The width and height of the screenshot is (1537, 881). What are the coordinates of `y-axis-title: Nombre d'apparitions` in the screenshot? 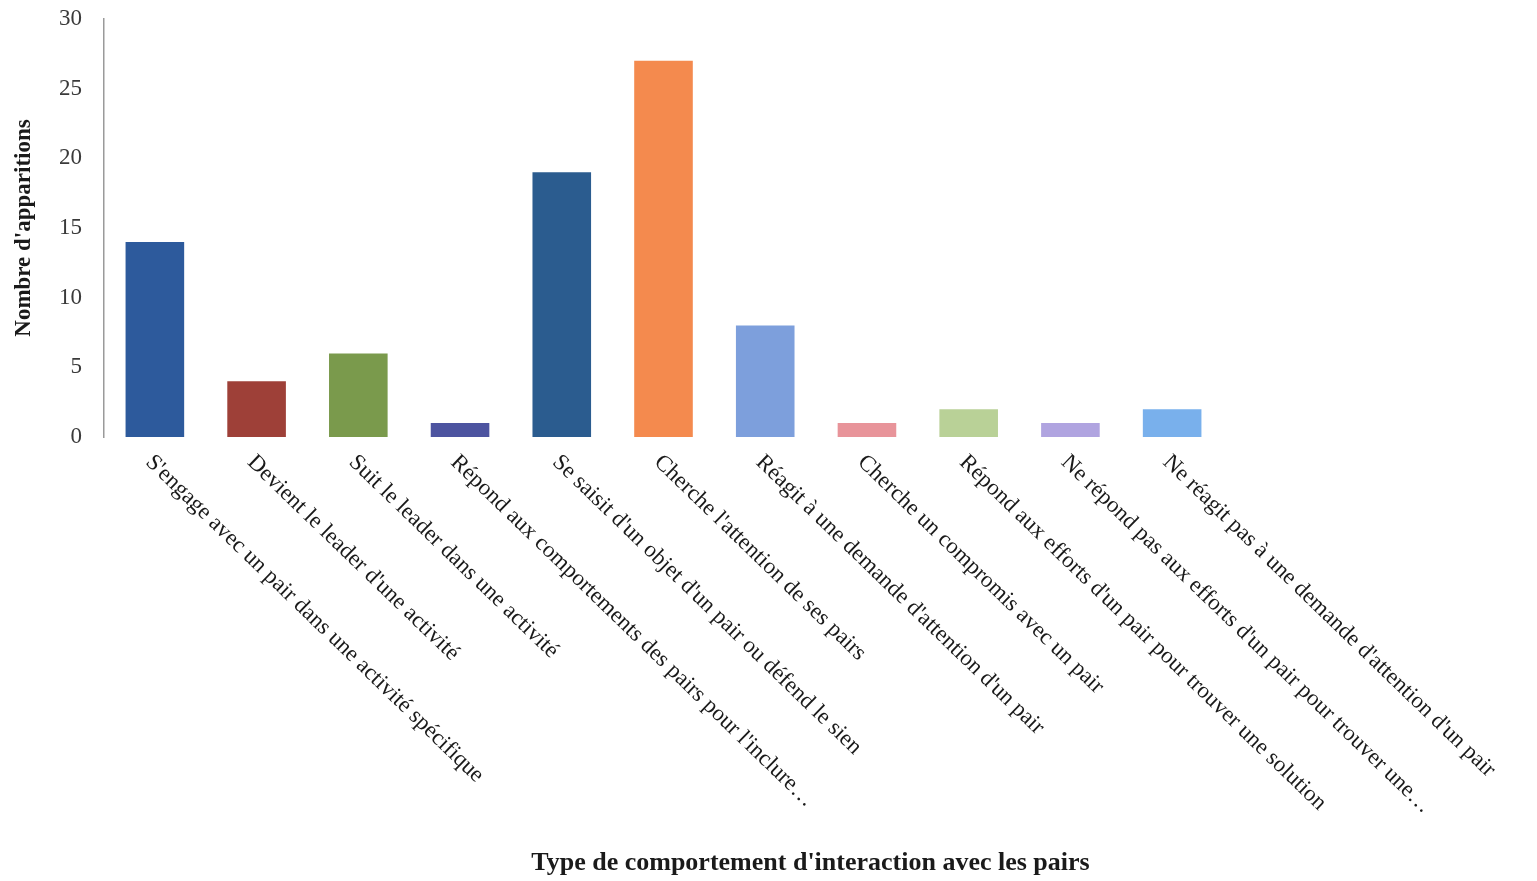 It's located at (22, 228).